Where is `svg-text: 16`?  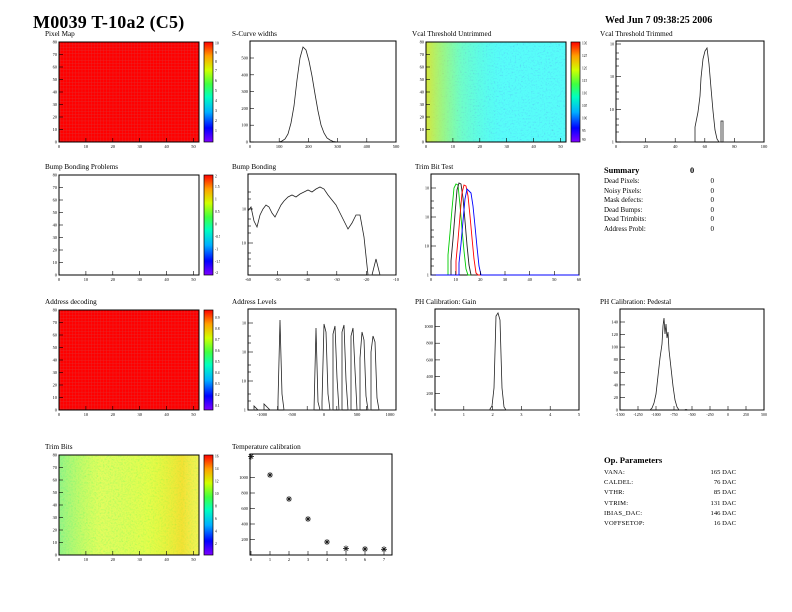
svg-text: 16 is located at coordinates (217, 457).